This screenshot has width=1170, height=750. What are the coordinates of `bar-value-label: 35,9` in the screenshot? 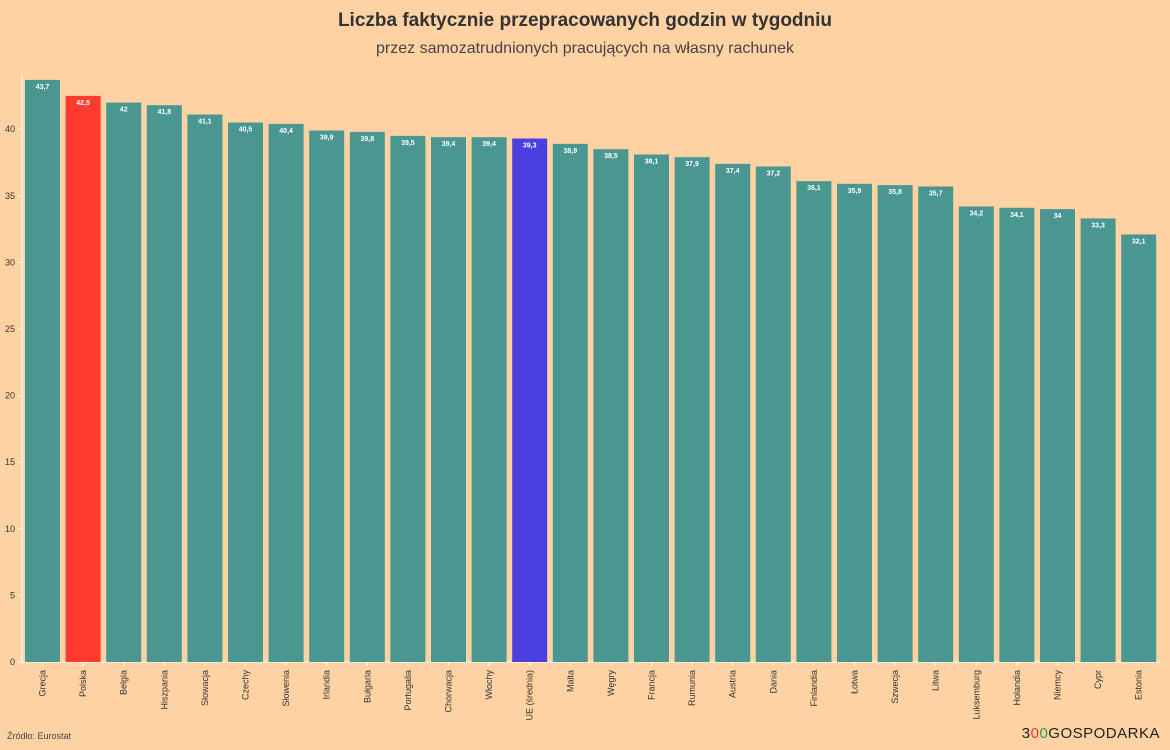 It's located at (855, 191).